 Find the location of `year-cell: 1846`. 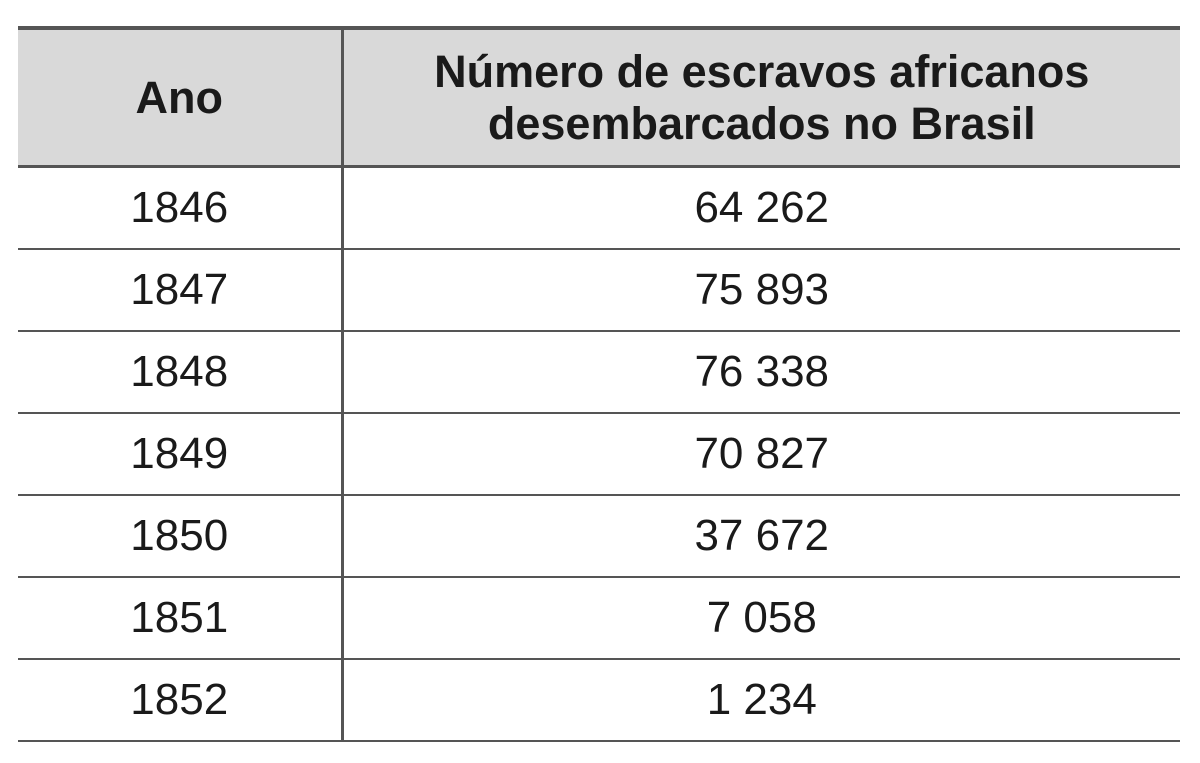

year-cell: 1846 is located at coordinates (181, 208).